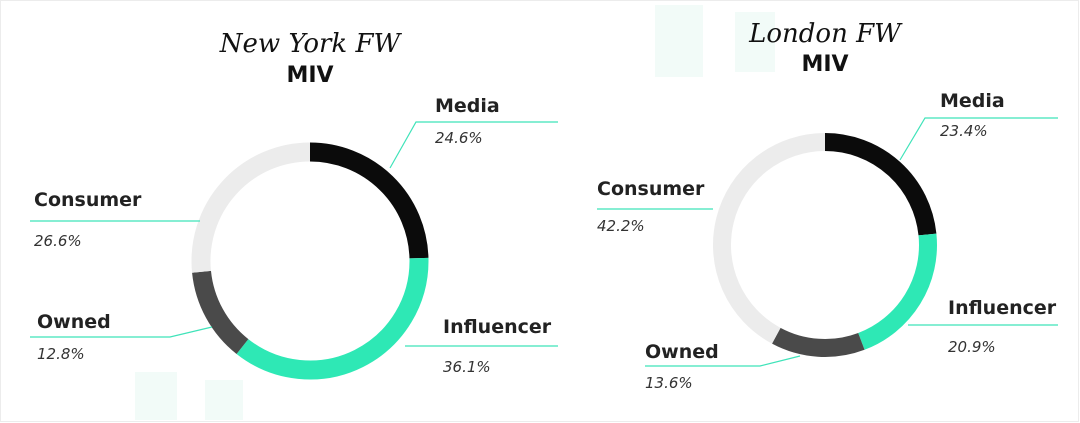 Image resolution: width=1080 pixels, height=423 pixels. I want to click on value-label: 42.2%, so click(621, 226).